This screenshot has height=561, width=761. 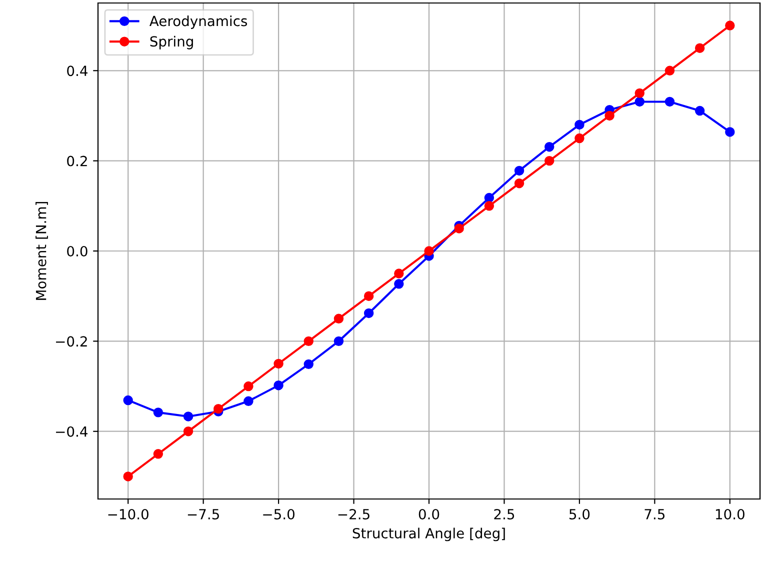 I want to click on x-tick-label: 10.0, so click(x=730, y=514).